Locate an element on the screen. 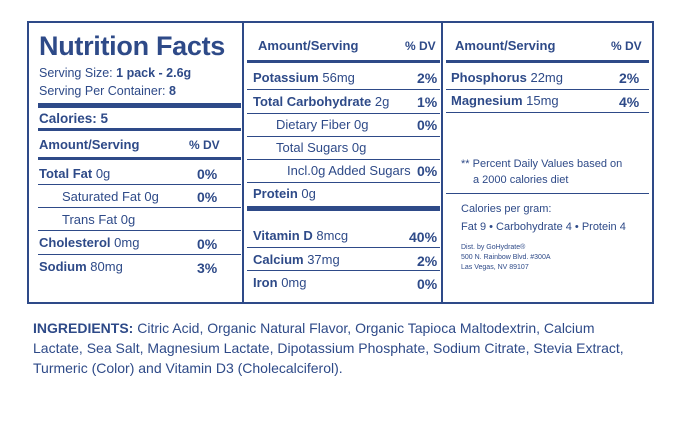  nutrient-dv: 1% is located at coordinates (427, 102).